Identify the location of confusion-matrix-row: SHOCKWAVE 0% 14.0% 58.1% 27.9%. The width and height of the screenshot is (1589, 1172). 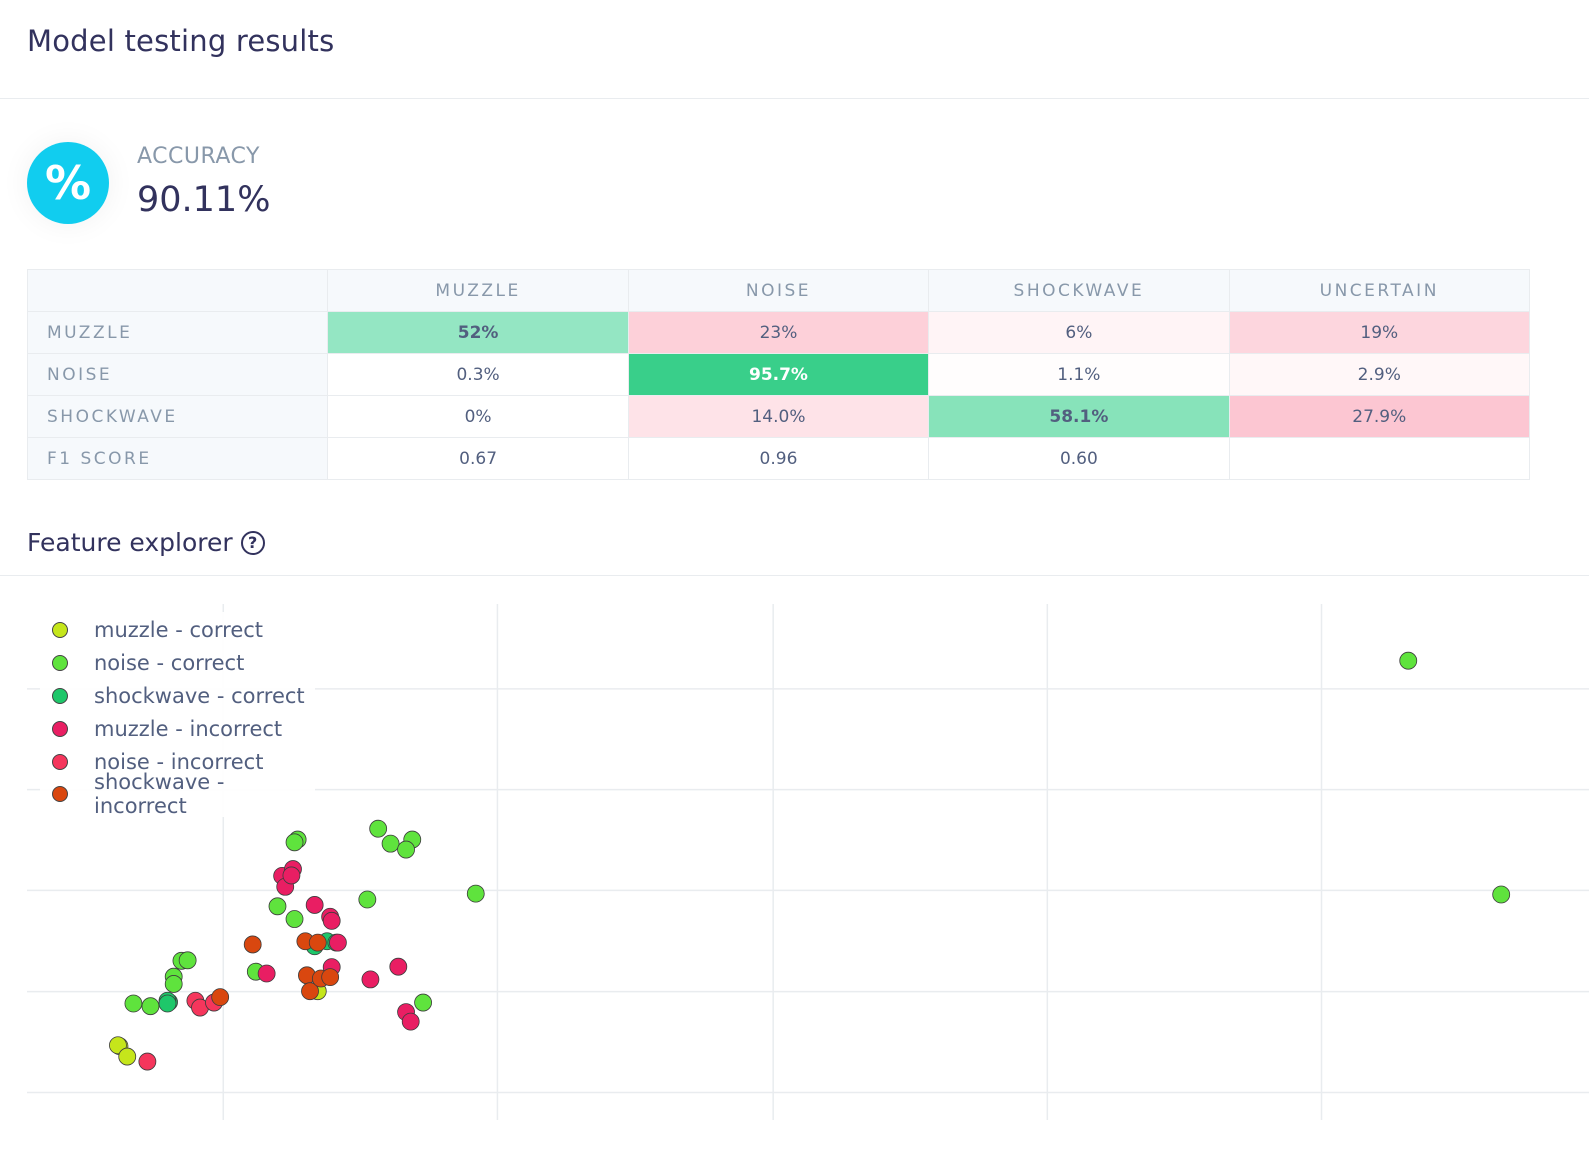
(778, 416).